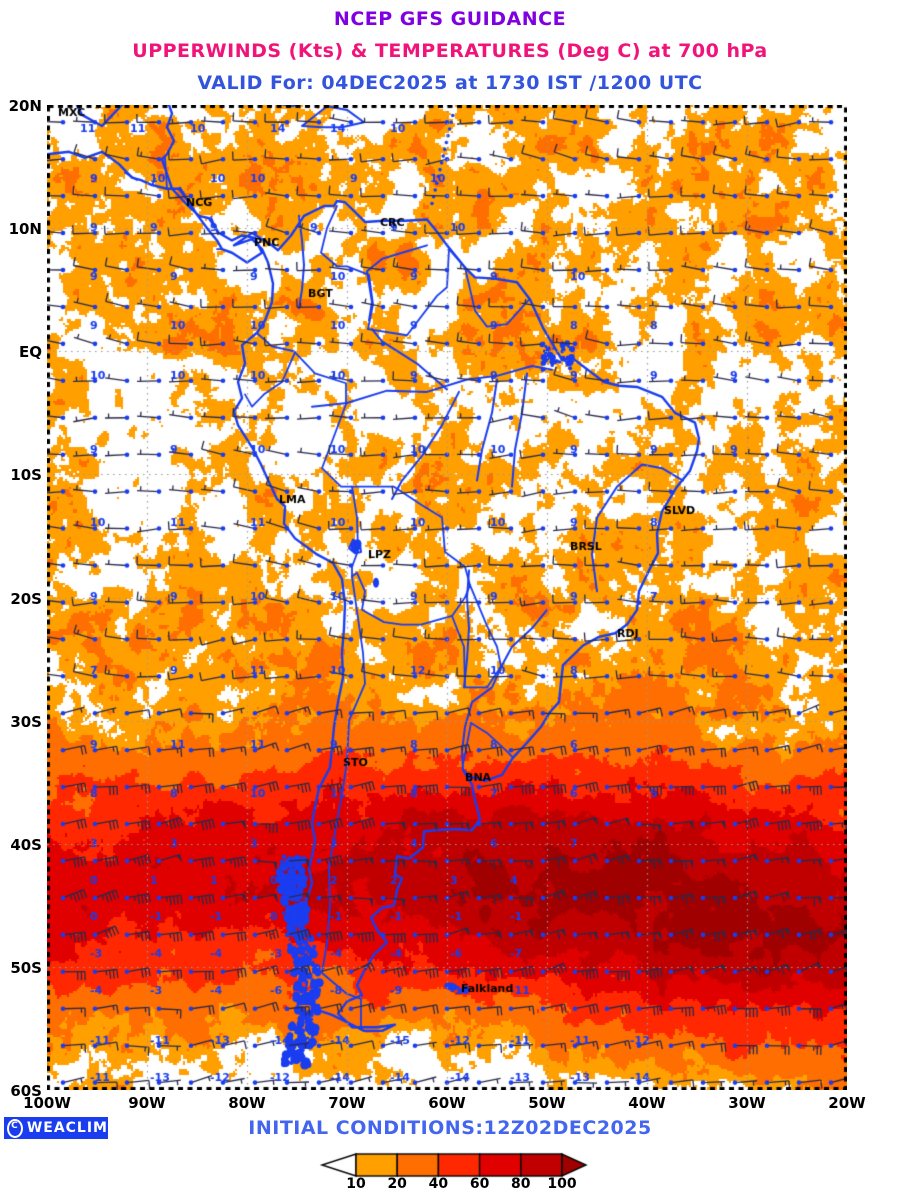 The height and width of the screenshot is (1200, 900). What do you see at coordinates (847, 1103) in the screenshot?
I see `x-axis-tick-20W: 20W` at bounding box center [847, 1103].